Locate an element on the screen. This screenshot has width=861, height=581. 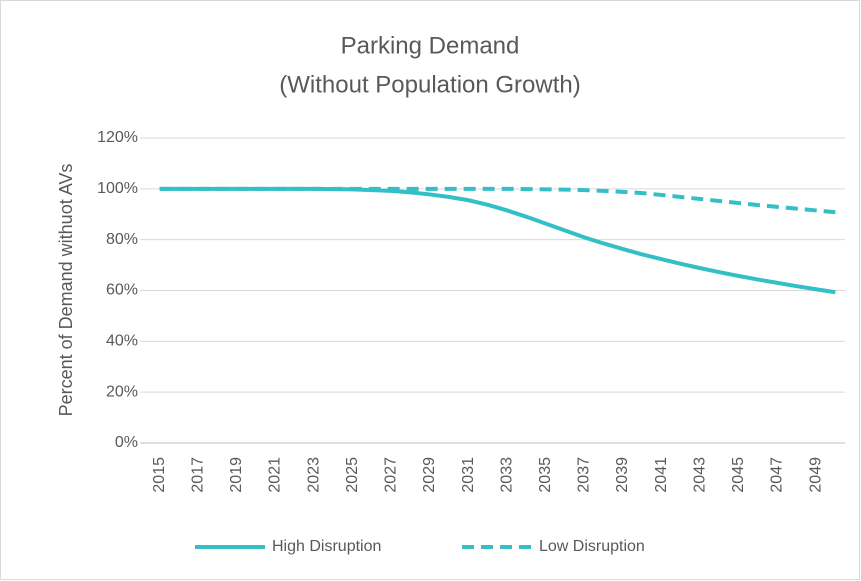
x-tick-label: 2045 is located at coordinates (738, 475).